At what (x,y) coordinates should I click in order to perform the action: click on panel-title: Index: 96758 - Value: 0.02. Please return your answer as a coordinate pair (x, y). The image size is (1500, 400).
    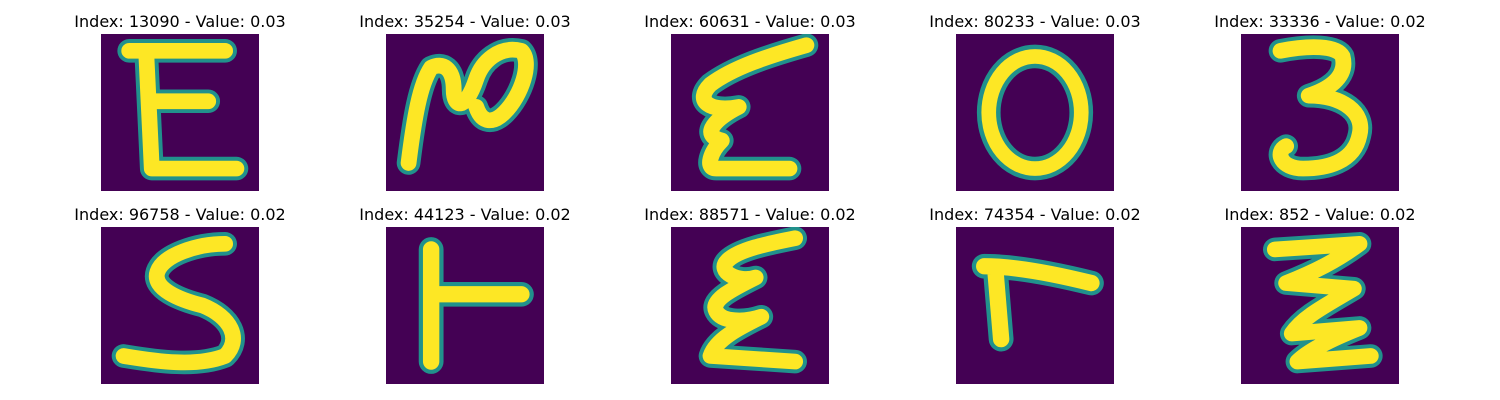
    Looking at the image, I should click on (180, 215).